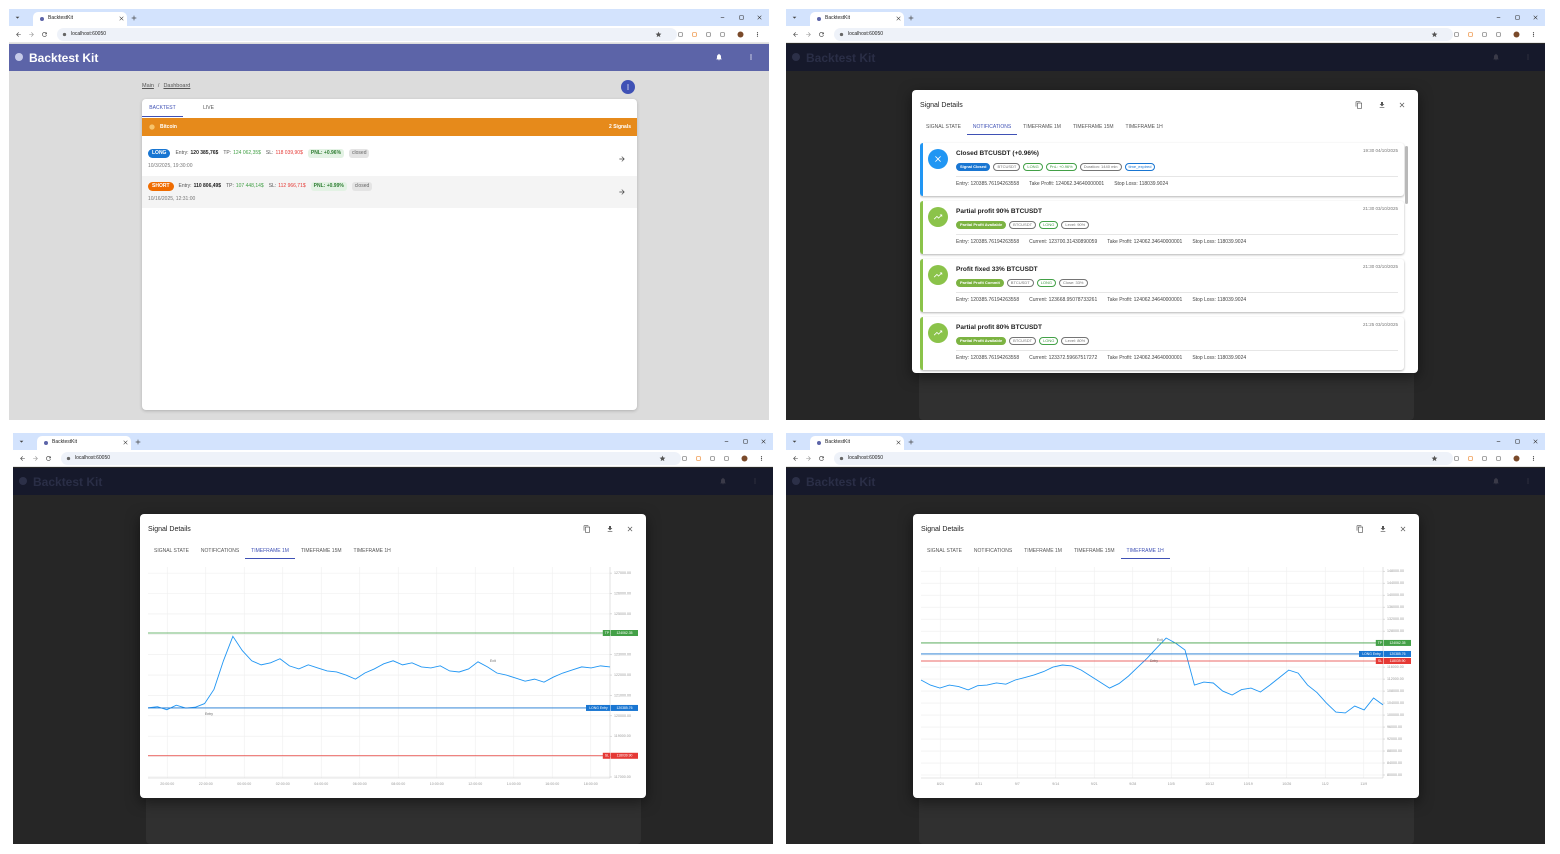 The height and width of the screenshot is (854, 1560). I want to click on mode-tab: BACKTEST, so click(162, 110).